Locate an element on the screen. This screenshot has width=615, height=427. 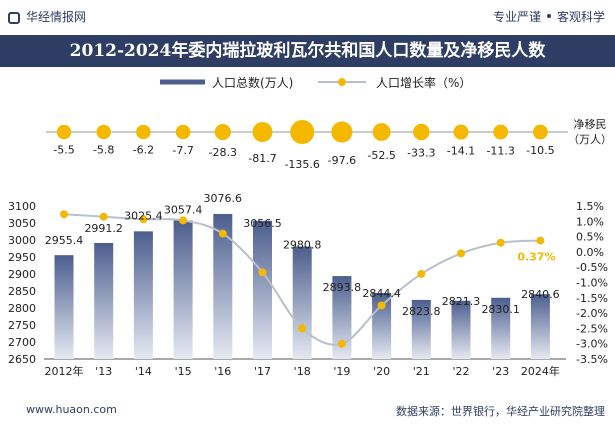
x-tick-label: 2012年 is located at coordinates (64, 371).